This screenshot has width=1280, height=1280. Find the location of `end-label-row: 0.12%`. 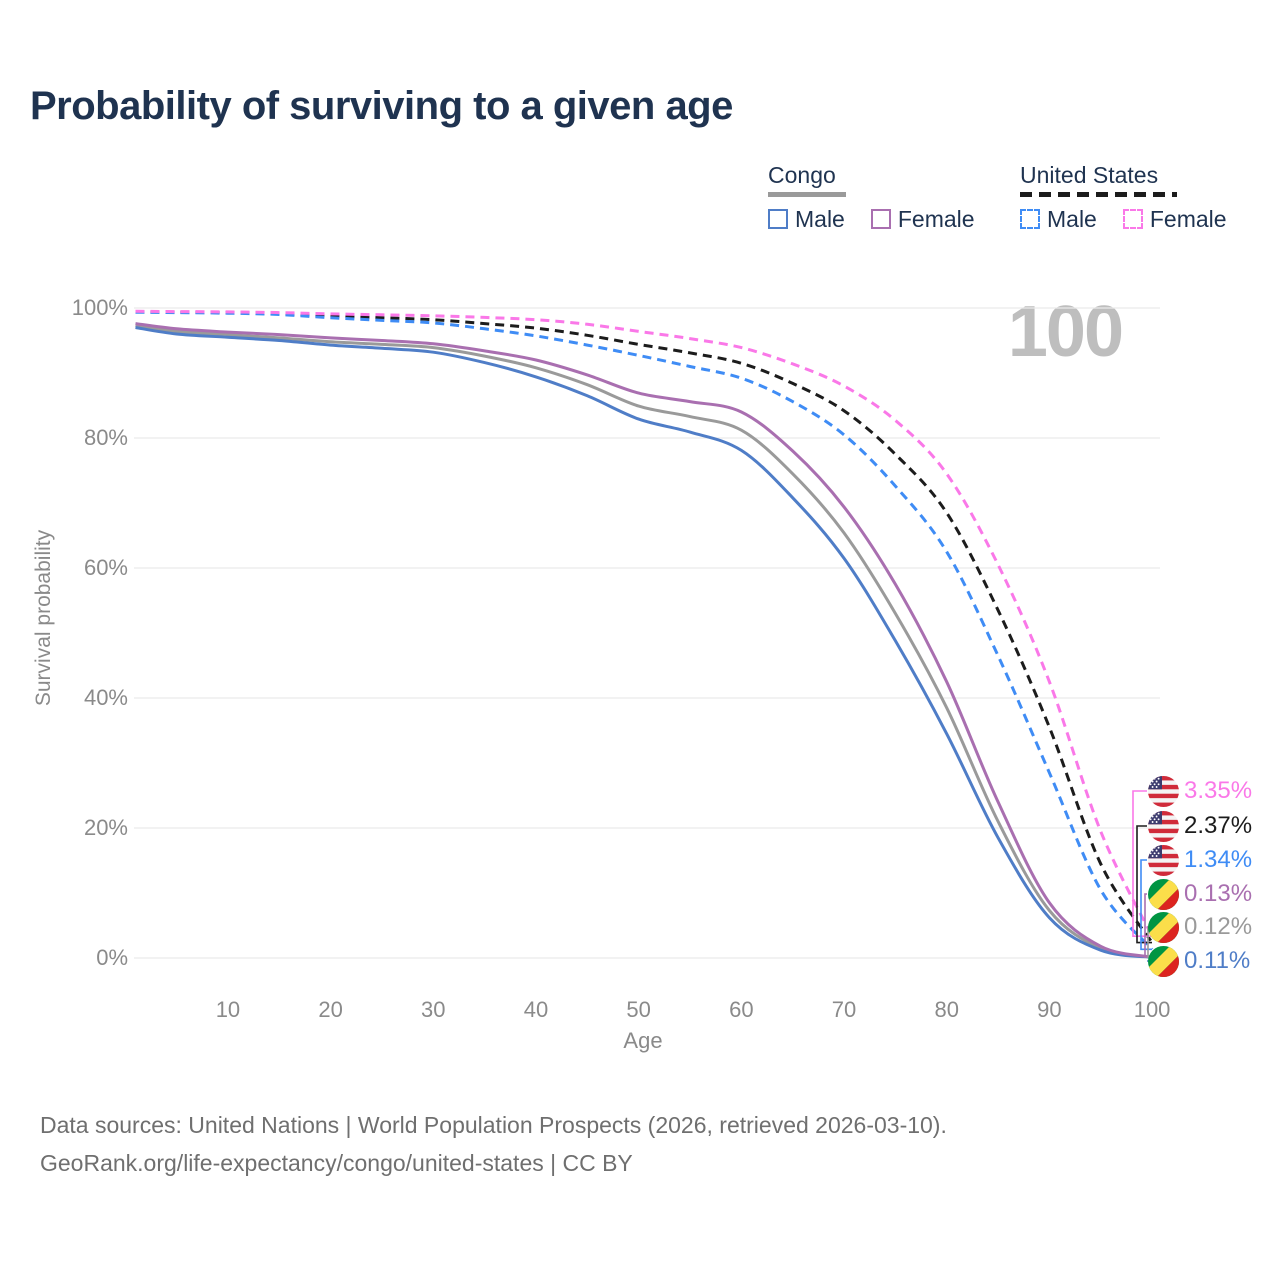

end-label-row: 0.12% is located at coordinates (1200, 927).